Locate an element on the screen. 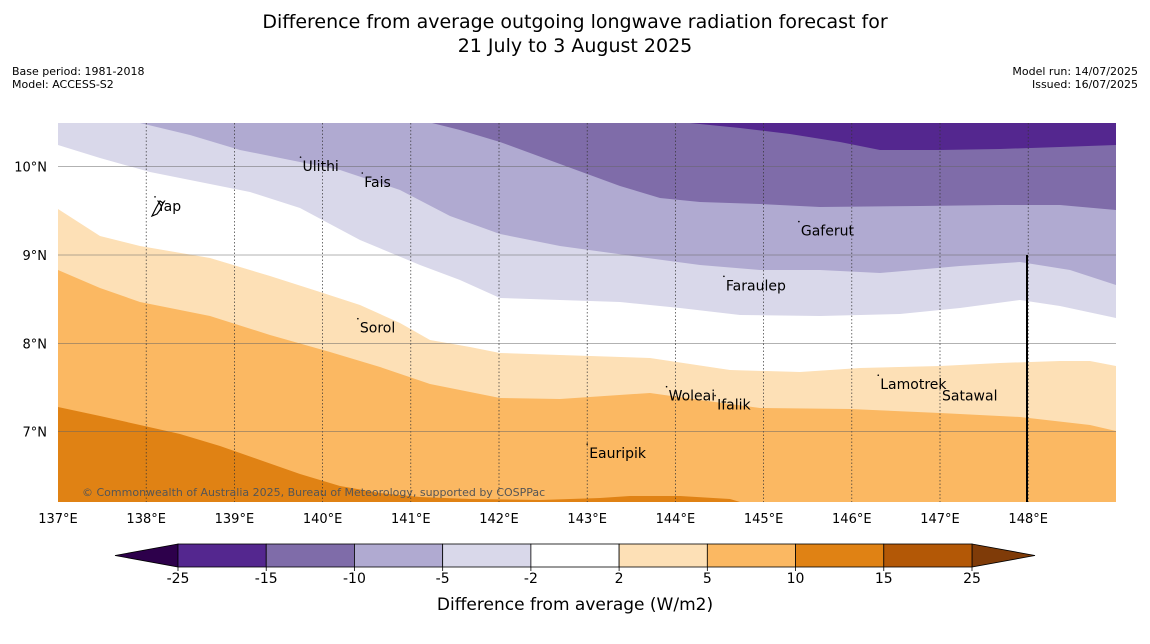 This screenshot has width=1150, height=644. colorbar-tick-label: 10 is located at coordinates (796, 579).